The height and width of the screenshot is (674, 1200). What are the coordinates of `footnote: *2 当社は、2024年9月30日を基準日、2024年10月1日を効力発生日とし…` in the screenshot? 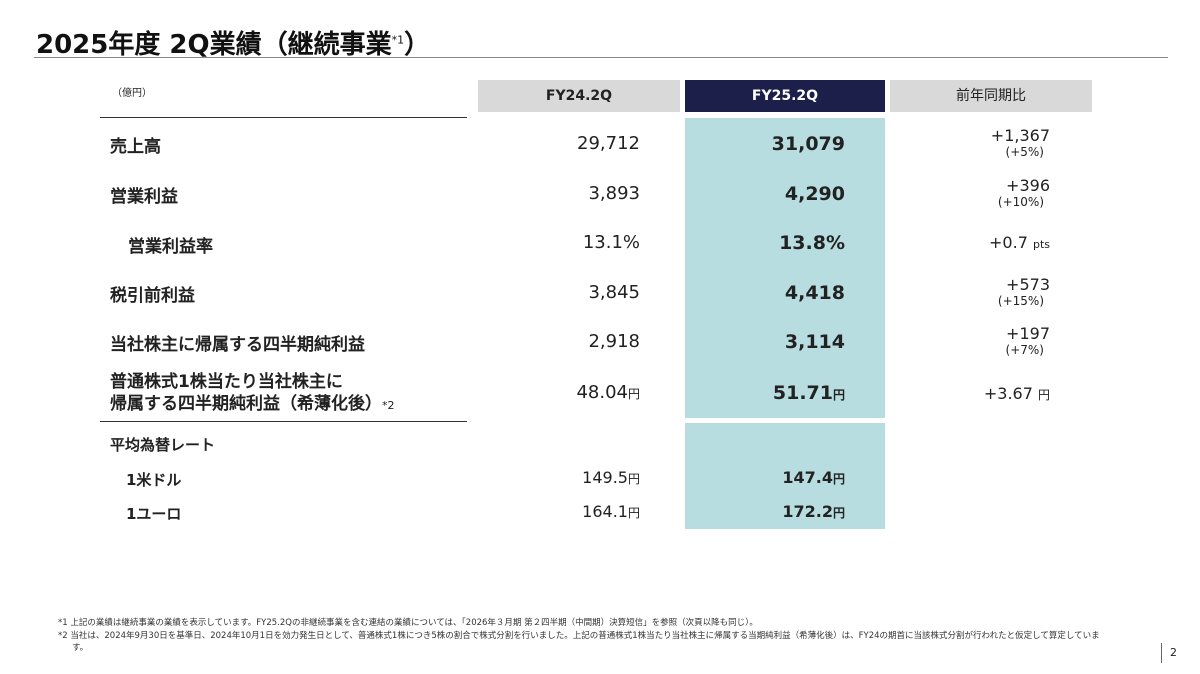 It's located at (579, 642).